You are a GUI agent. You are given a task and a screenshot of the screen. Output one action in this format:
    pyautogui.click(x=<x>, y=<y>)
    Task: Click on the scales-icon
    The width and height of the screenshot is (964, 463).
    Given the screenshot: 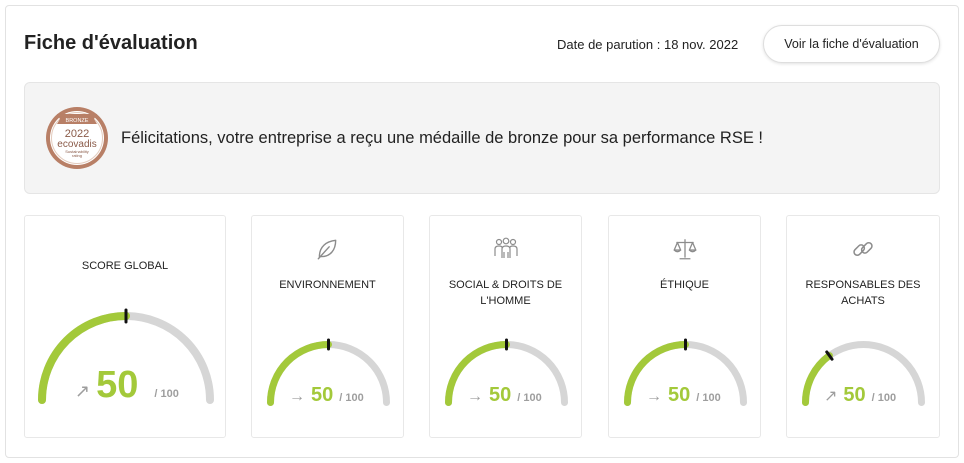 What is the action you would take?
    pyautogui.click(x=685, y=249)
    